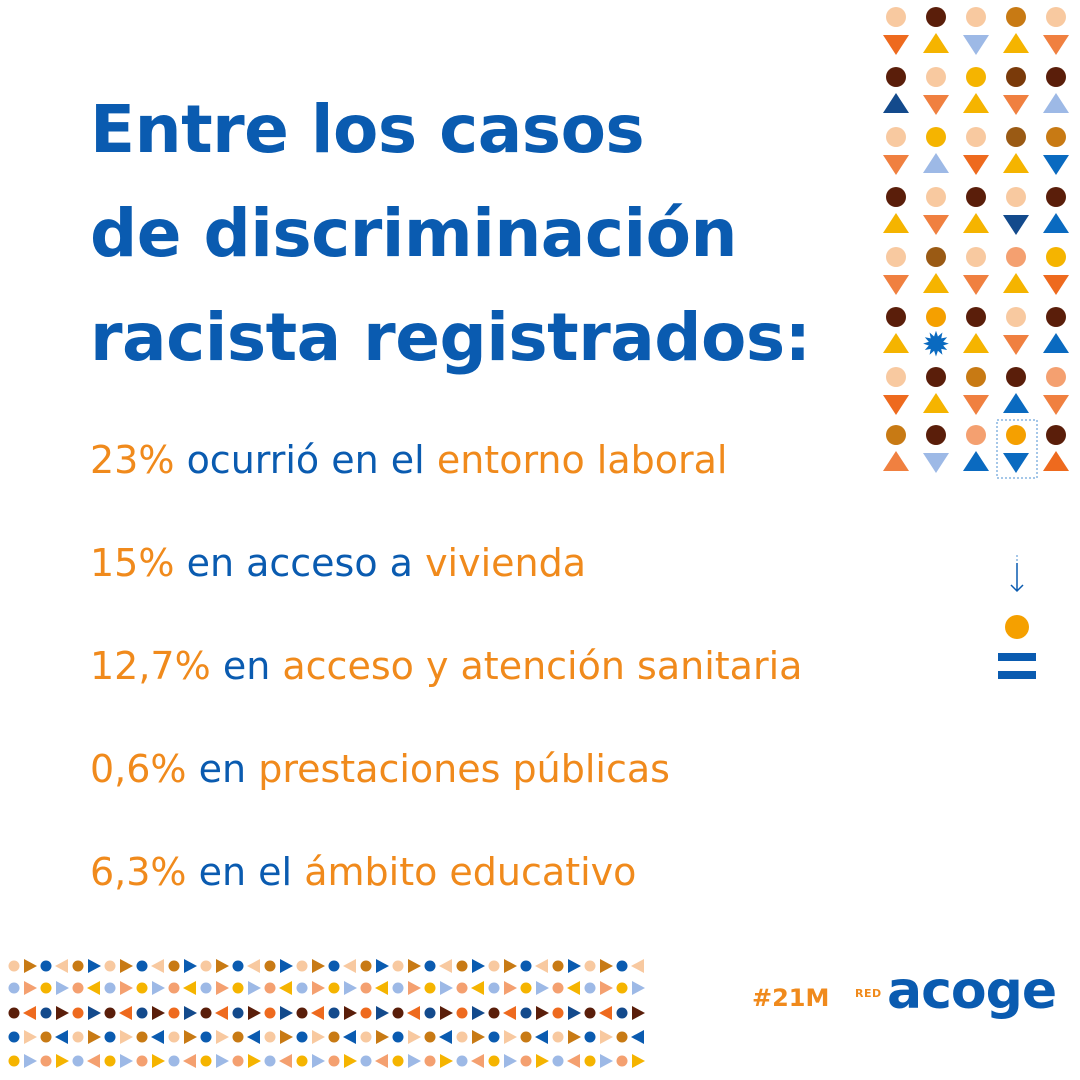  What do you see at coordinates (326, 1013) in the screenshot?
I see `bottom-pattern` at bounding box center [326, 1013].